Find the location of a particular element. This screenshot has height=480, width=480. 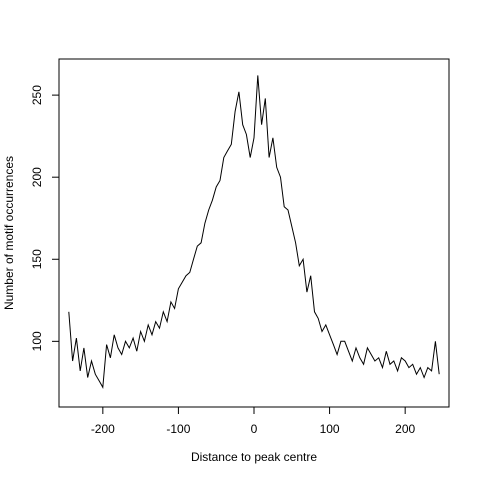

x-tick-label: -200 is located at coordinates (103, 429).